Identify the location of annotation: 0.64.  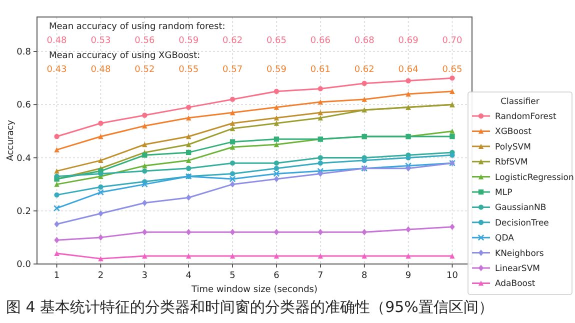
(408, 70).